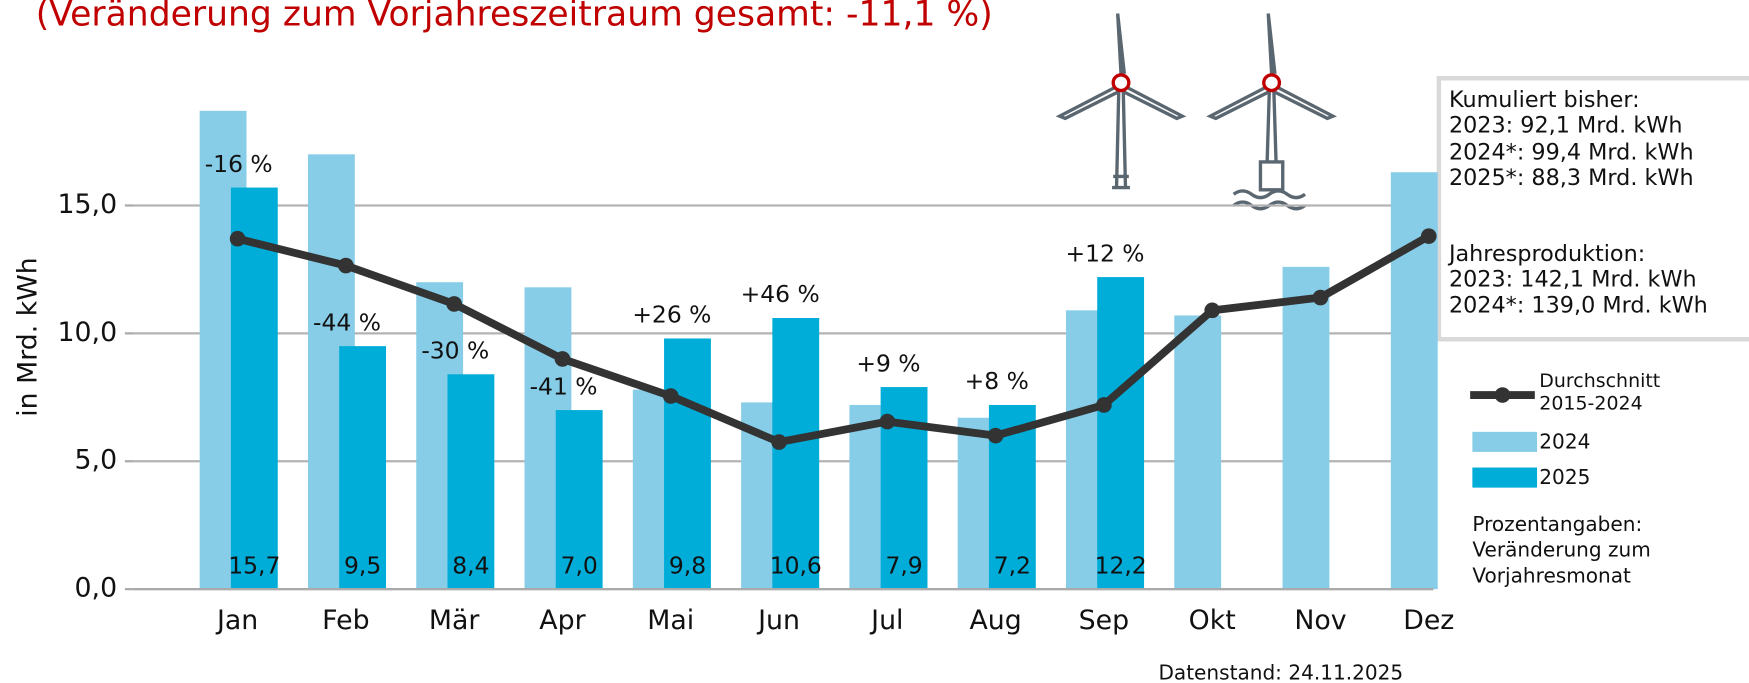 The image size is (1749, 683). Describe the element at coordinates (888, 363) in the screenshot. I see `change-label: +9 %` at that location.